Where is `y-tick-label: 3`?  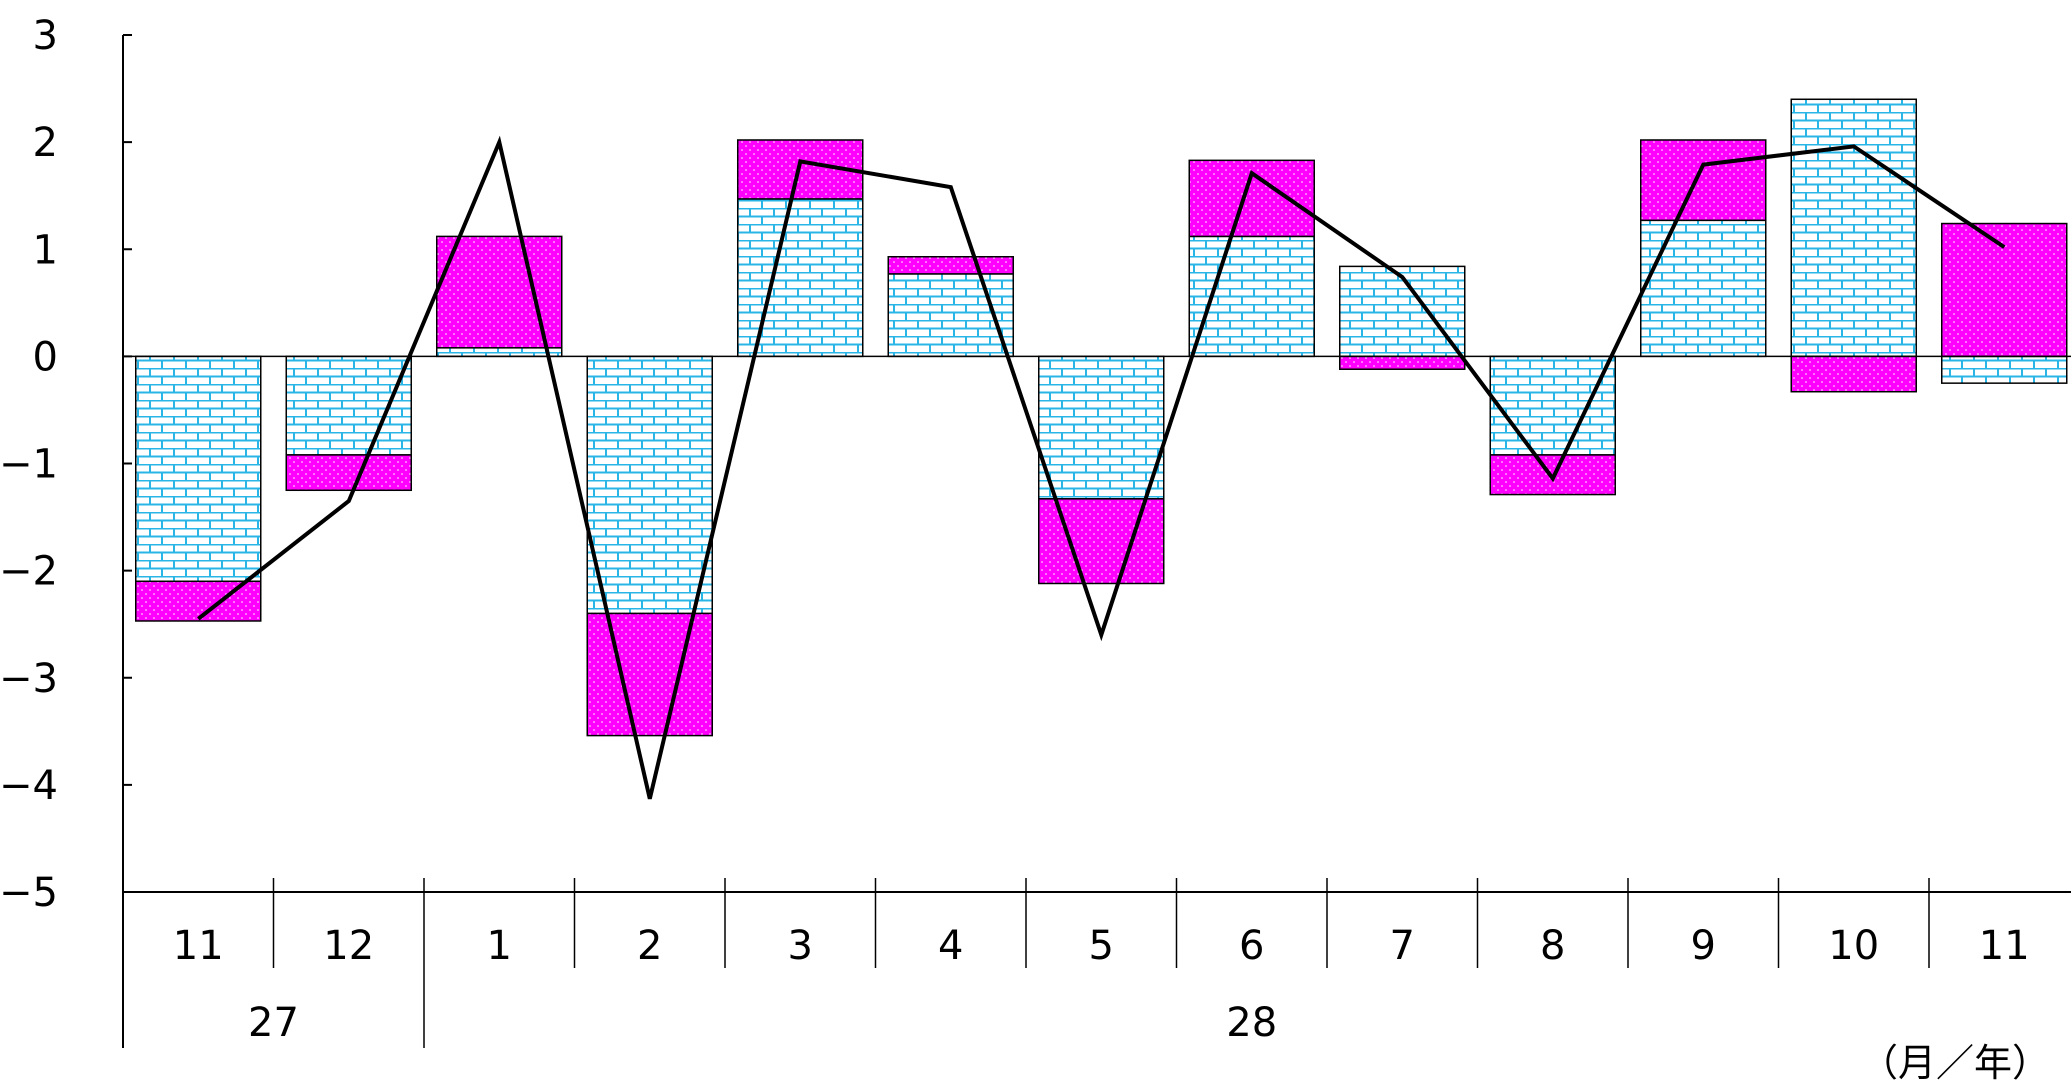 y-tick-label: 3 is located at coordinates (45, 36).